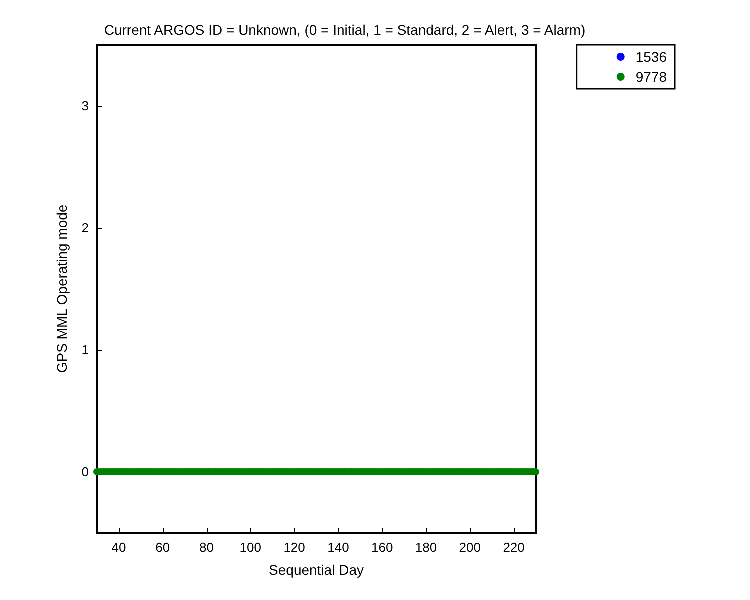 This screenshot has height=600, width=750. Describe the element at coordinates (514, 547) in the screenshot. I see `x-tick-label: 220` at that location.